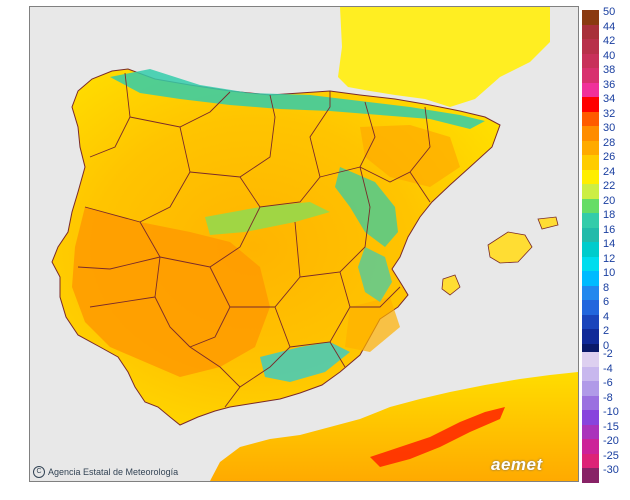 The height and width of the screenshot is (500, 630). What do you see at coordinates (305, 362) in the screenshot?
I see `cool-baetic` at bounding box center [305, 362].